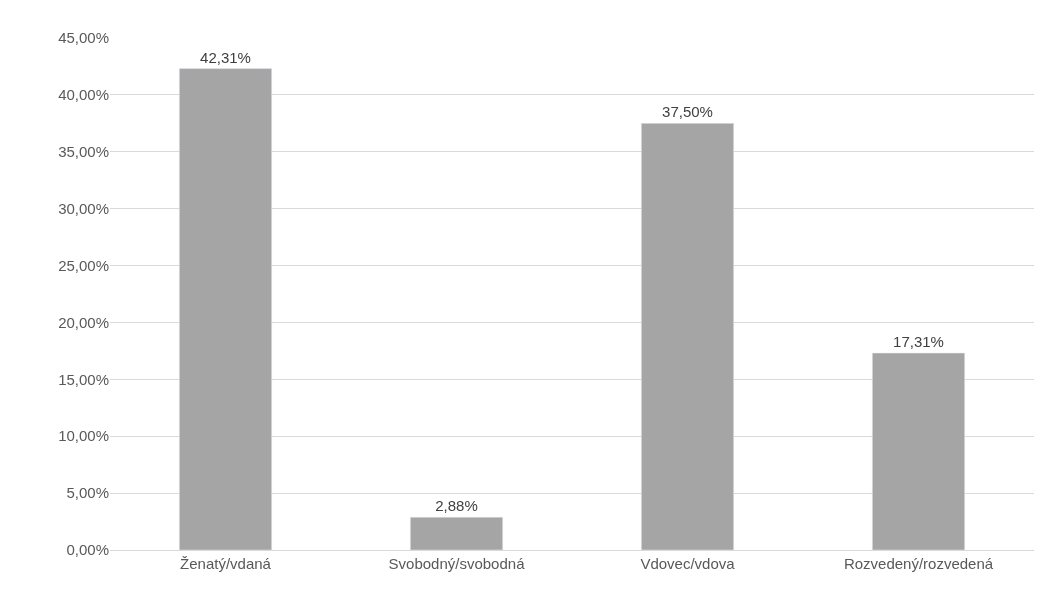 The image size is (1054, 608). Describe the element at coordinates (918, 563) in the screenshot. I see `x-tick-label: Rozvedený/rozvedená` at that location.